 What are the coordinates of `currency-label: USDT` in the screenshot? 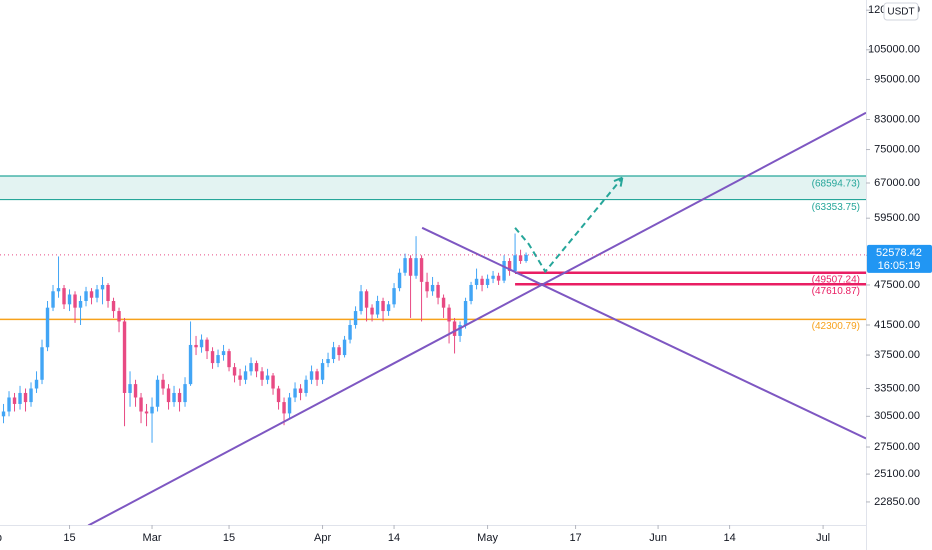 It's located at (900, 12).